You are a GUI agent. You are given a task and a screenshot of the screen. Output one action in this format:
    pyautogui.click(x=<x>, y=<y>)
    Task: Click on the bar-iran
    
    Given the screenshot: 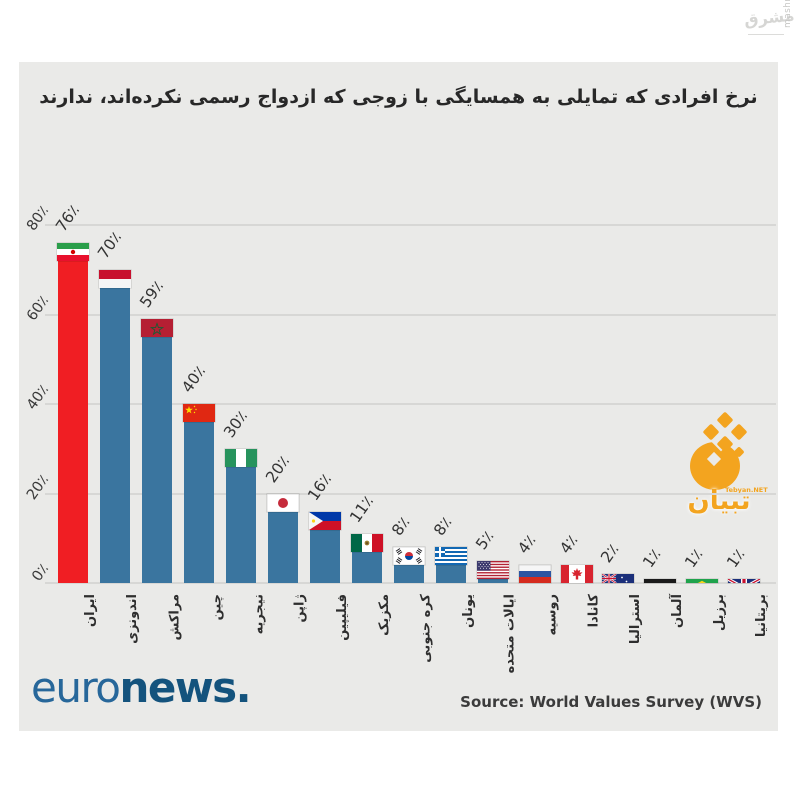 What is the action you would take?
    pyautogui.click(x=73, y=413)
    